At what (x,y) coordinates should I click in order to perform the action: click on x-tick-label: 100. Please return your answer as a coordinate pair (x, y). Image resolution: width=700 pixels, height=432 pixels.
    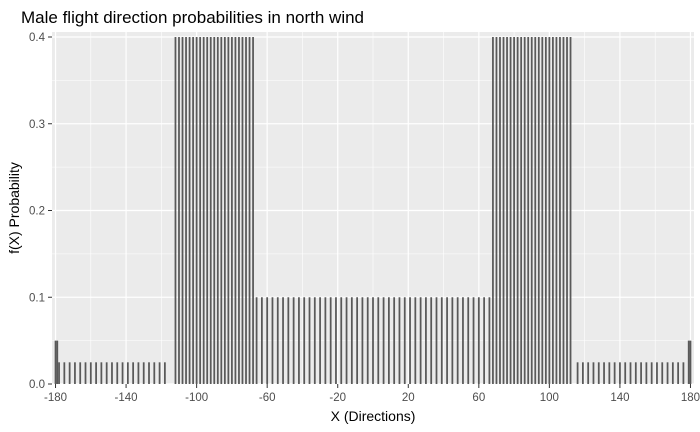
    Looking at the image, I should click on (549, 398).